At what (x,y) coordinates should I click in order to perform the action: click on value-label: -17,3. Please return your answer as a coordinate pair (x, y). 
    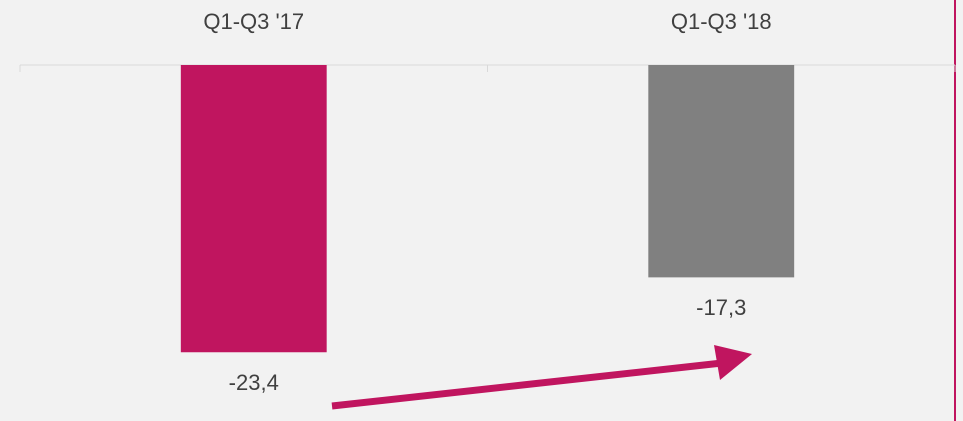
    Looking at the image, I should click on (721, 307).